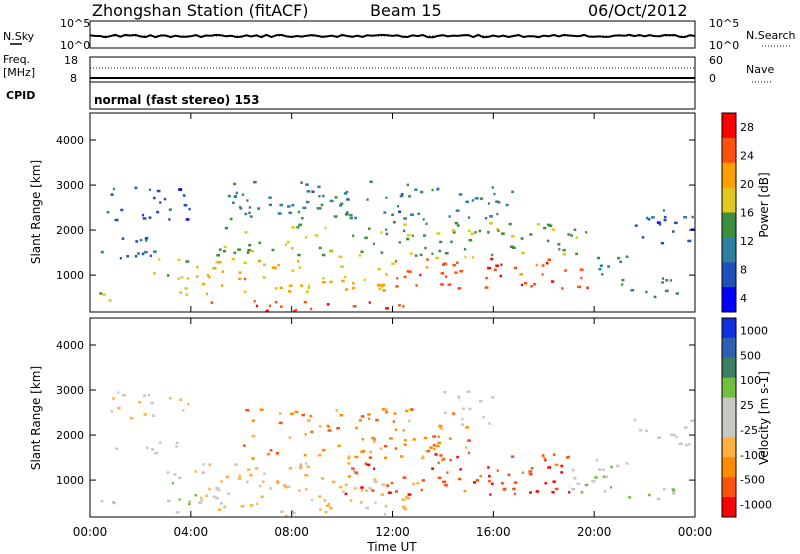 The height and width of the screenshot is (554, 800). What do you see at coordinates (756, 505) in the screenshot?
I see `colorbar-tick-label: -1000` at bounding box center [756, 505].